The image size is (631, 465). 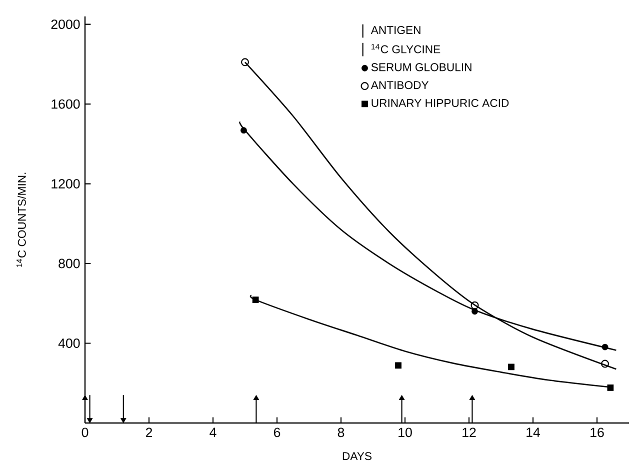 What do you see at coordinates (213, 432) in the screenshot?
I see `x-tick-label: 4` at bounding box center [213, 432].